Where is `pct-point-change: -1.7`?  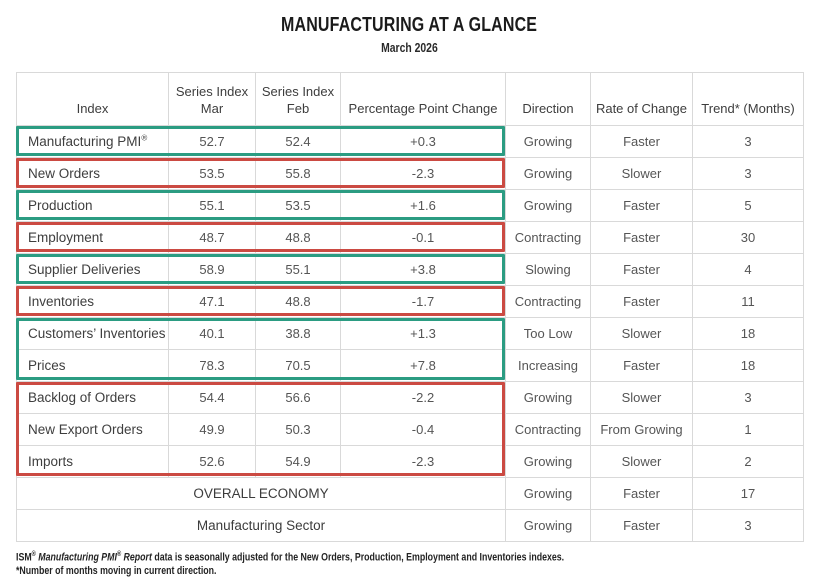 pct-point-change: -1.7 is located at coordinates (423, 301).